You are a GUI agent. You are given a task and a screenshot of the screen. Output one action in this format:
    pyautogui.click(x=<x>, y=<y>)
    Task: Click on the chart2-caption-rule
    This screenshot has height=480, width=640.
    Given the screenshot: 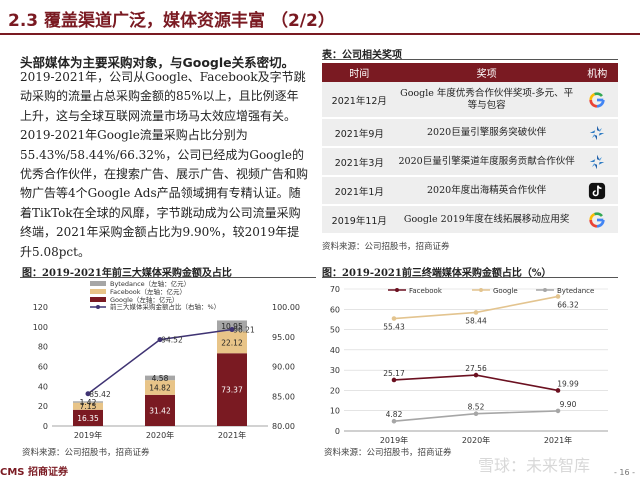 What is the action you would take?
    pyautogui.click(x=470, y=277)
    